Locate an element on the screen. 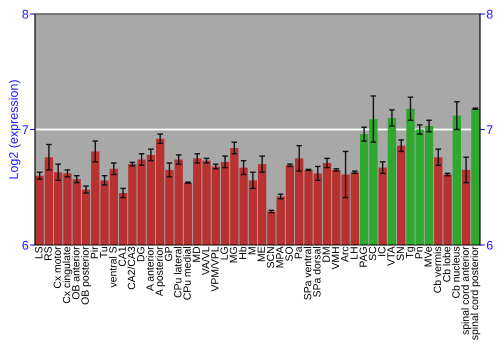 The image size is (500, 350). x-tick-label: SPa ventral is located at coordinates (308, 273).